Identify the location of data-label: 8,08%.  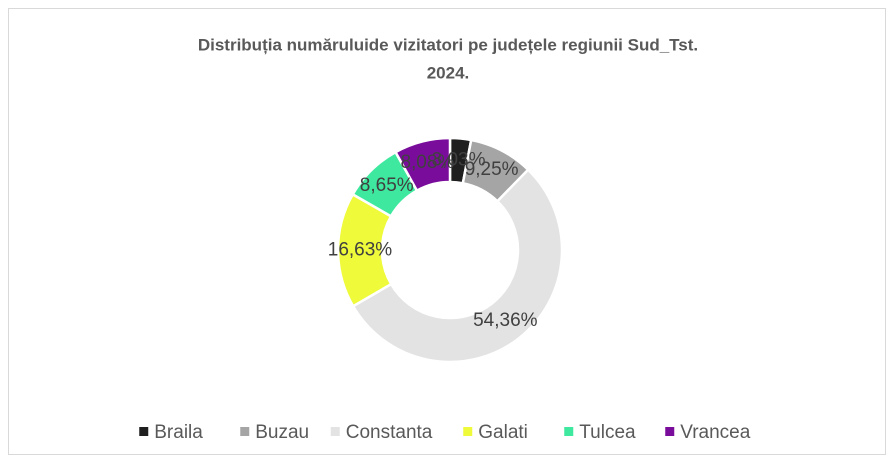
(427, 162).